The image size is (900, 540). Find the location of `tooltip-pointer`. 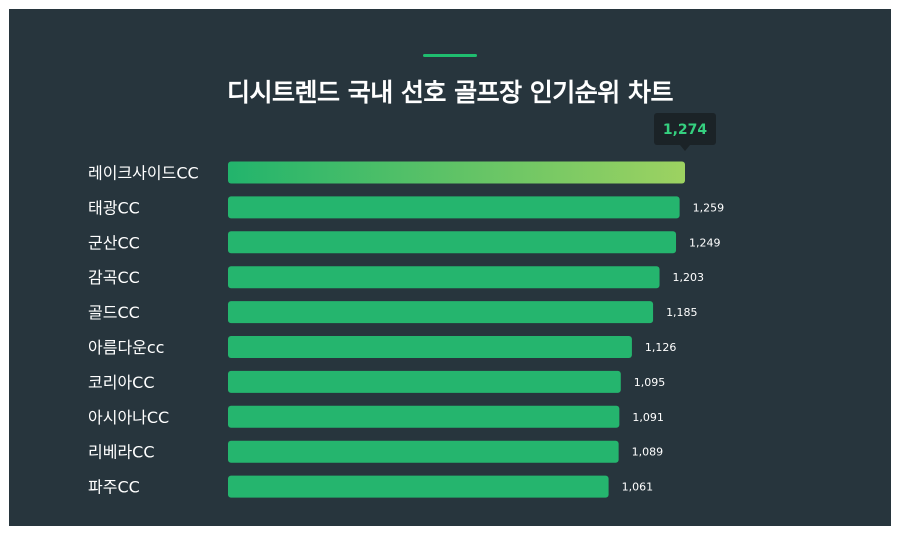

tooltip-pointer is located at coordinates (685, 148).